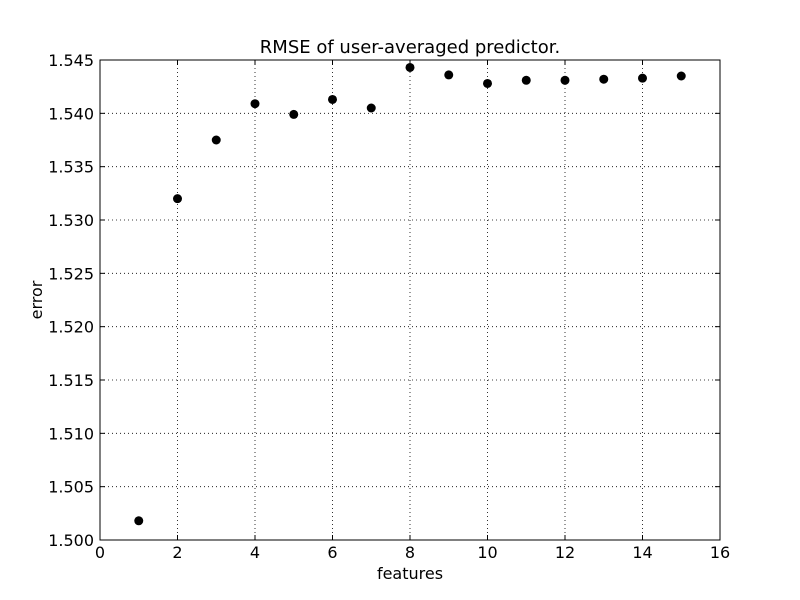  Describe the element at coordinates (71, 487) in the screenshot. I see `y-tick-label: 1.505` at that location.